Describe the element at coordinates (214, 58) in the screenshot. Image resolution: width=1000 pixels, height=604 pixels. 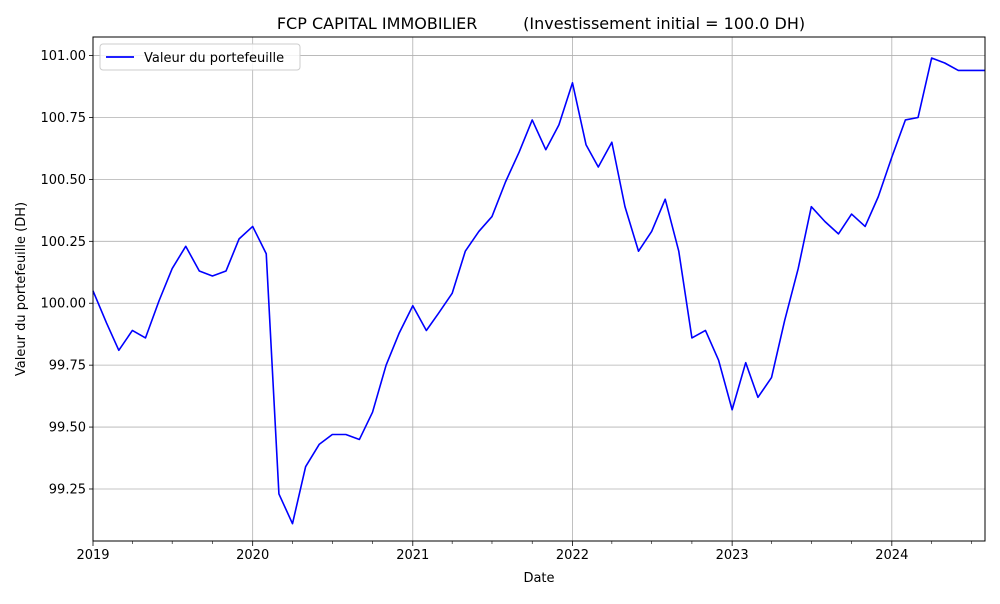
I see `legend-label: Valeur du portefeuille` at that location.